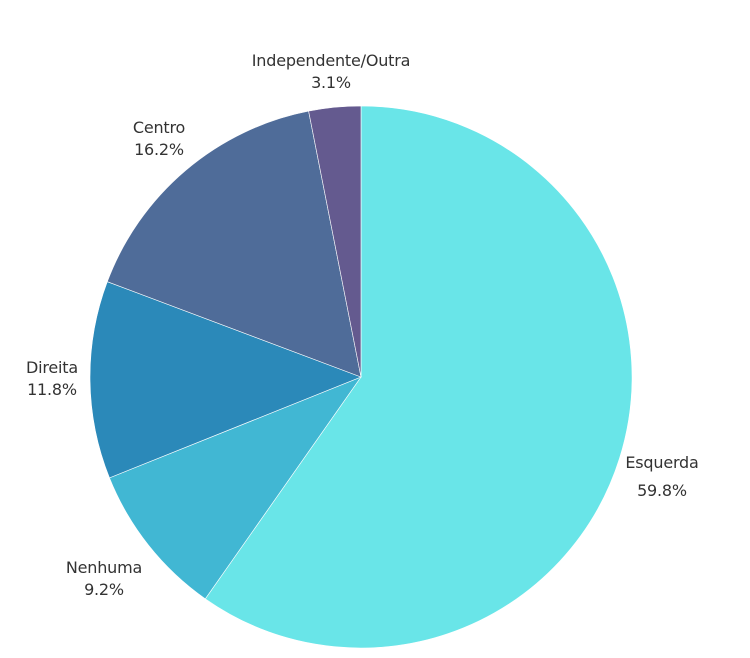  I want to click on slice-label-name: Nenhuma, so click(104, 567).